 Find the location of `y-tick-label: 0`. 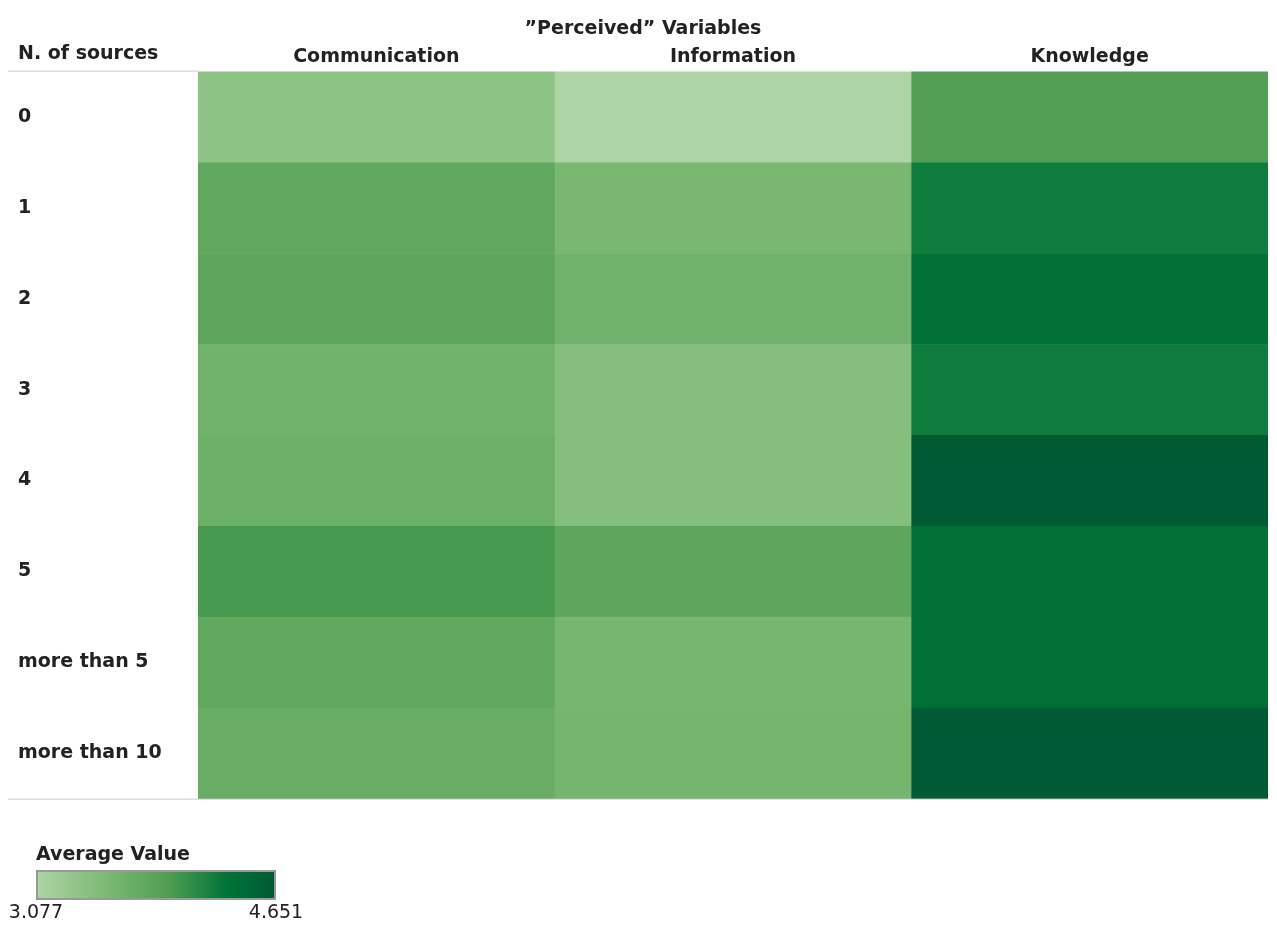

y-tick-label: 0 is located at coordinates (25, 114).